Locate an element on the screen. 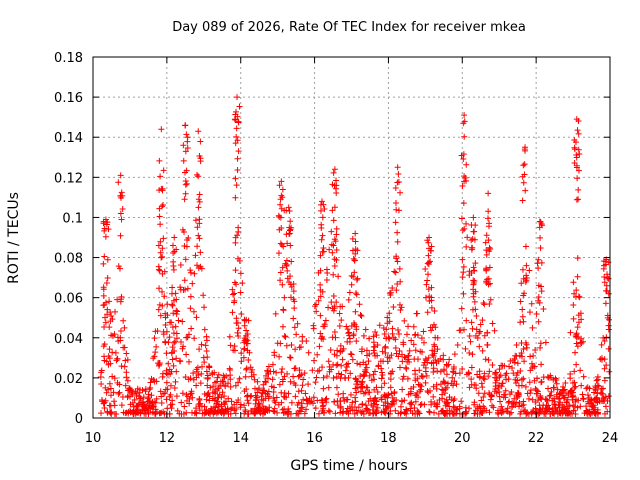 The height and width of the screenshot is (480, 640). x-tick-label: 24 is located at coordinates (610, 438).